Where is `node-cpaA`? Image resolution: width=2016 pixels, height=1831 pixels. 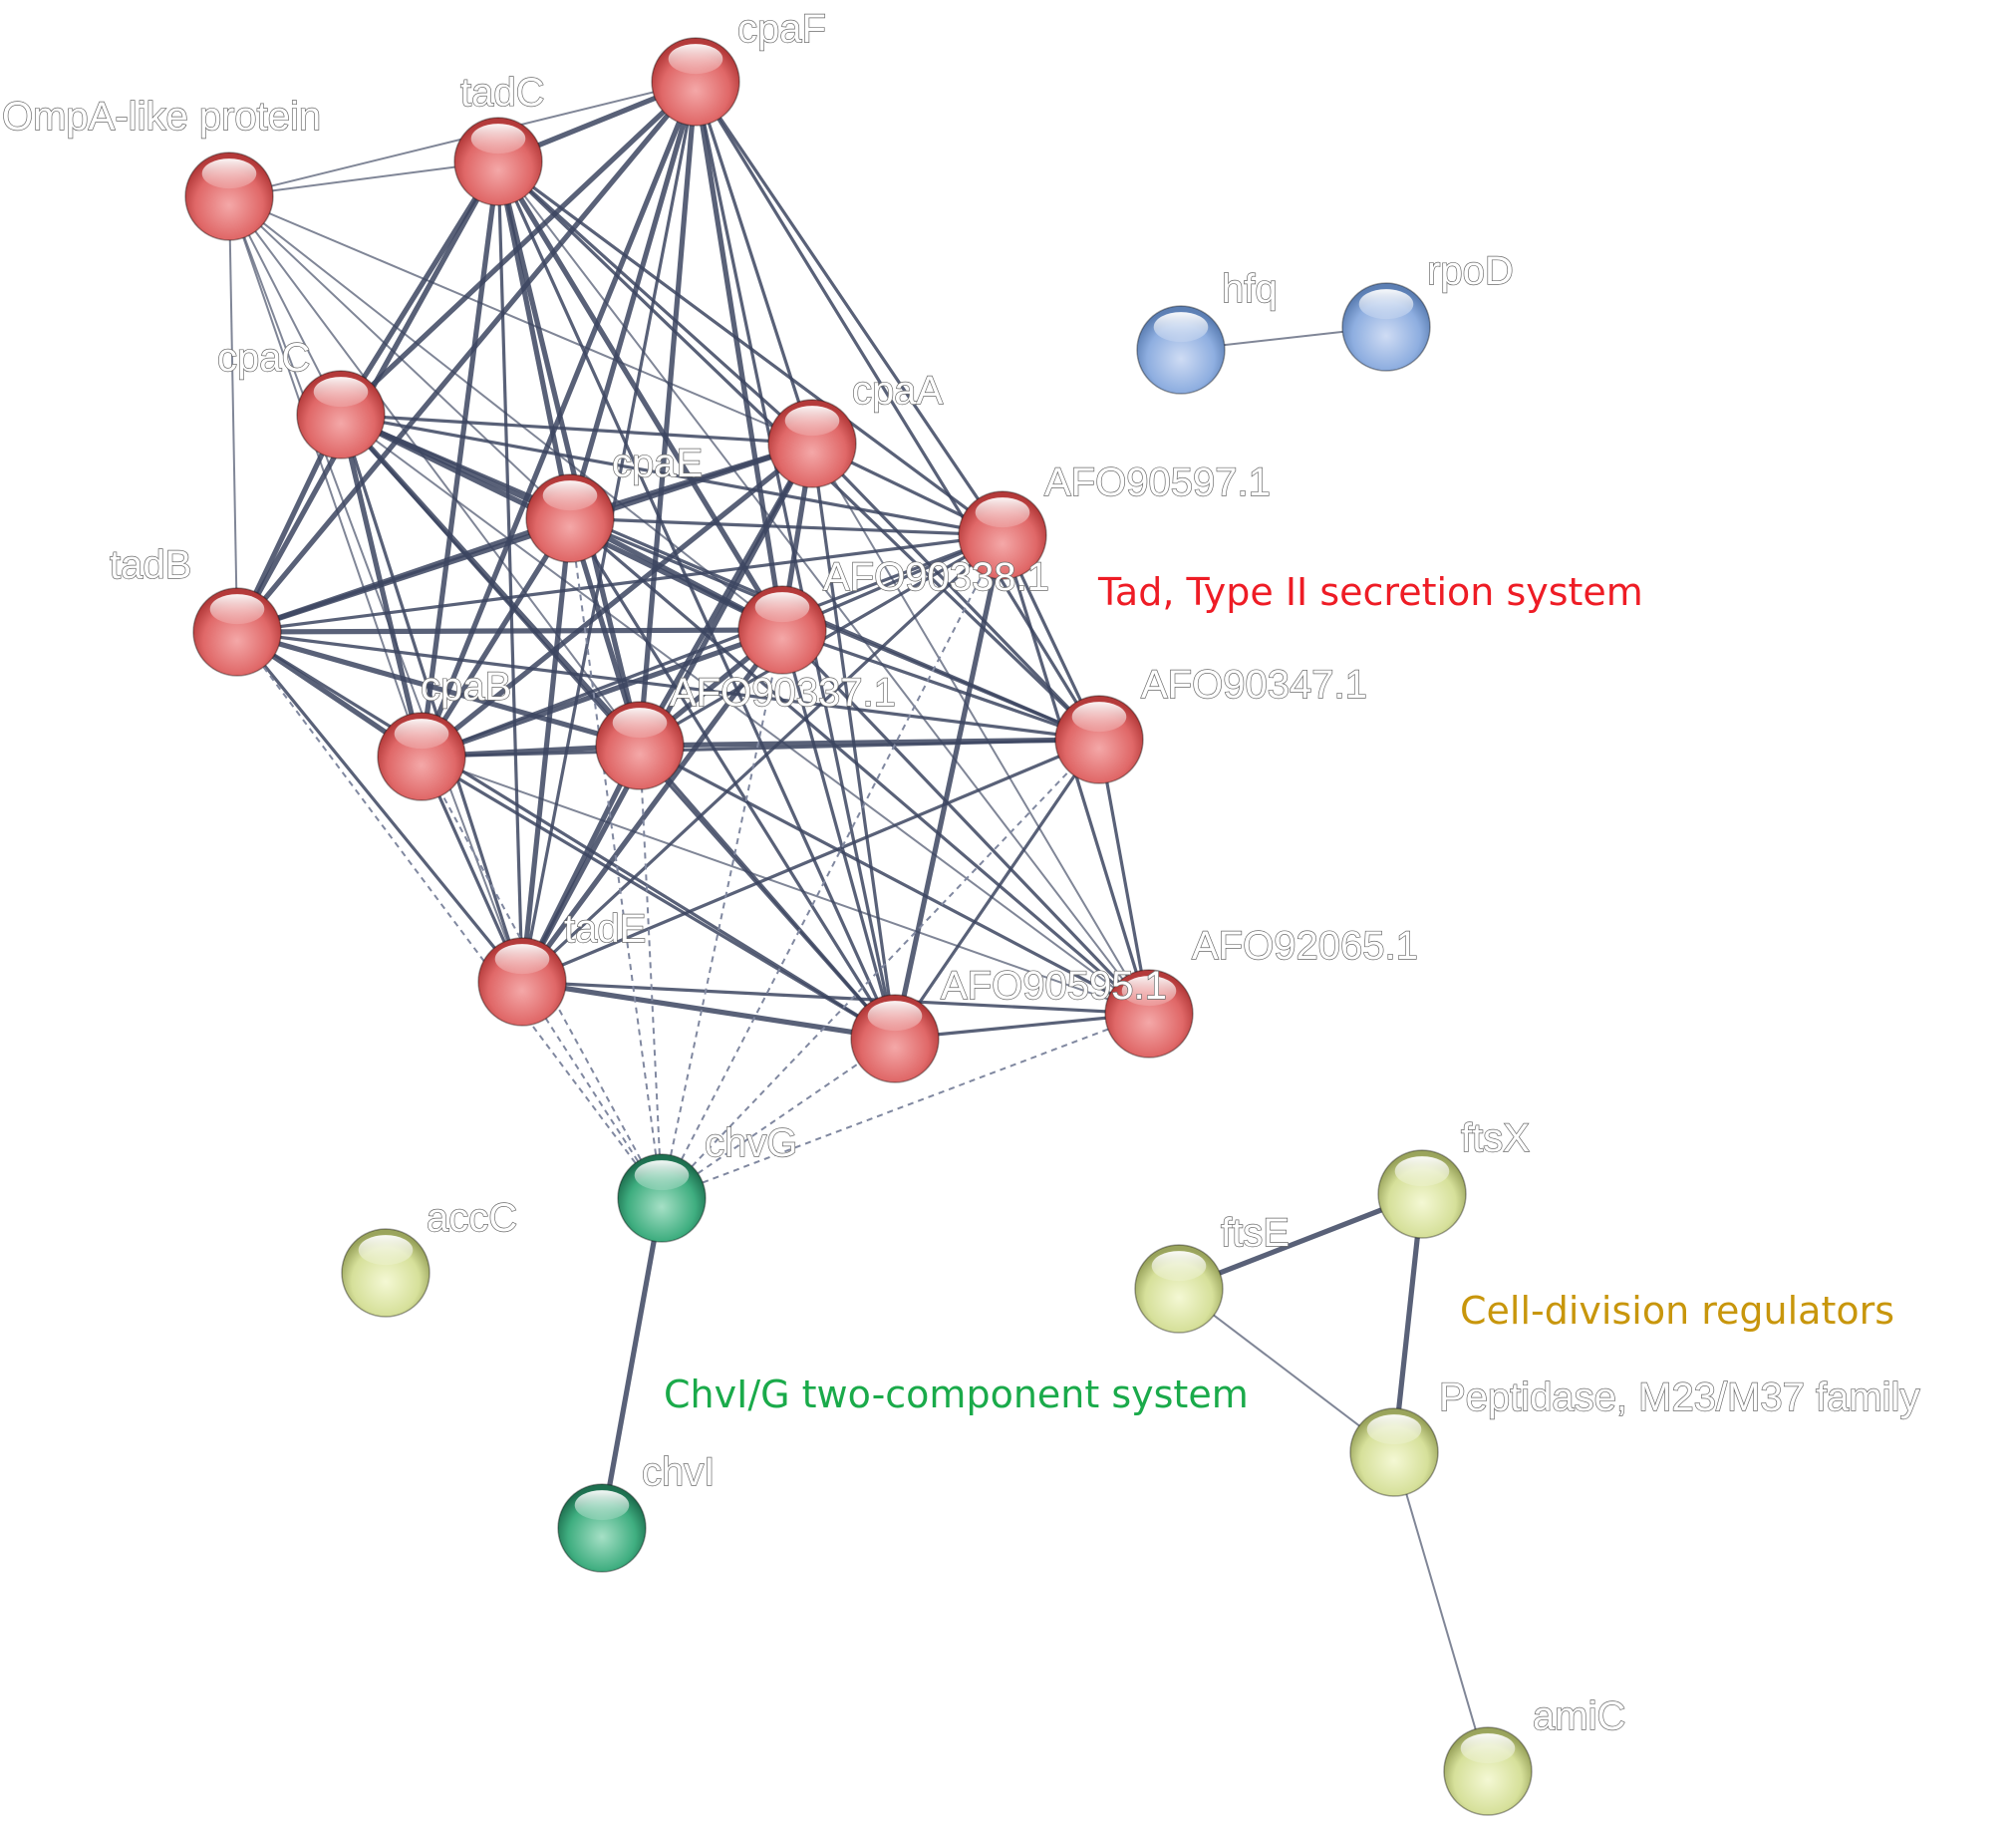 node-cpaA is located at coordinates (812, 443).